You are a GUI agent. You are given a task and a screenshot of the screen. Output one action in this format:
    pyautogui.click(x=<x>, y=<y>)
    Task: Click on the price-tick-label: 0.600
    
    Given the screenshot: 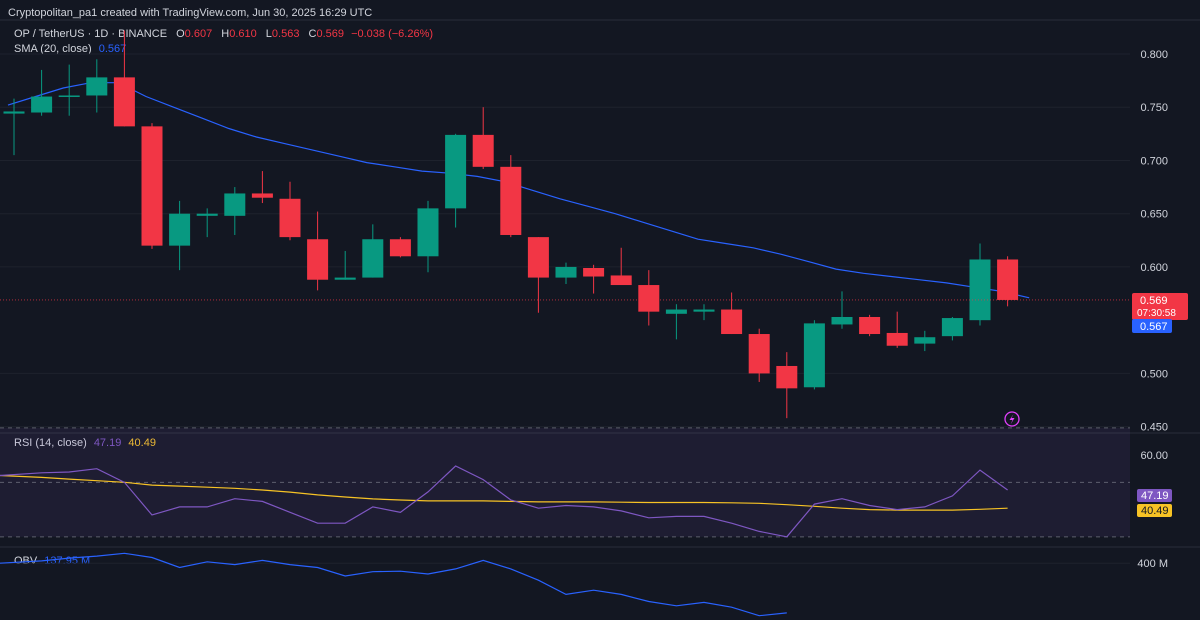 What is the action you would take?
    pyautogui.click(x=1154, y=268)
    